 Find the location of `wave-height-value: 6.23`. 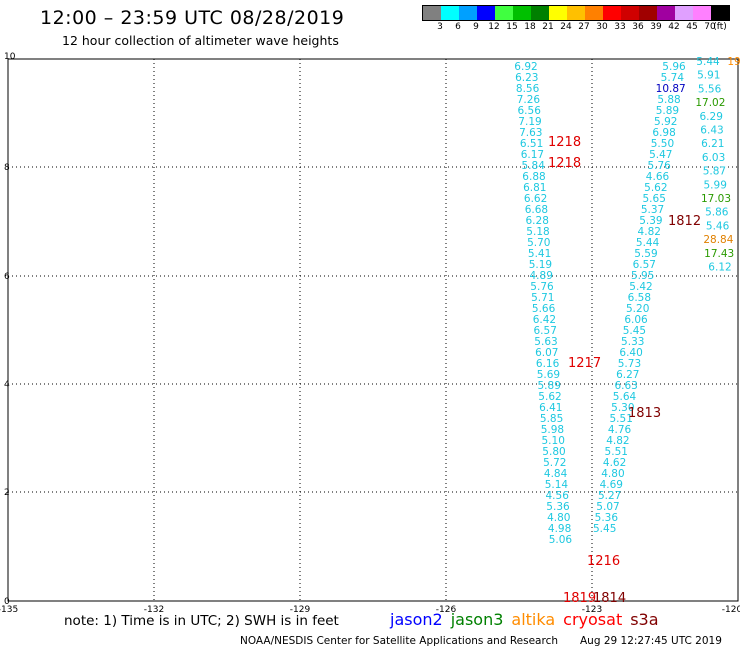

wave-height-value: 6.23 is located at coordinates (526, 78).